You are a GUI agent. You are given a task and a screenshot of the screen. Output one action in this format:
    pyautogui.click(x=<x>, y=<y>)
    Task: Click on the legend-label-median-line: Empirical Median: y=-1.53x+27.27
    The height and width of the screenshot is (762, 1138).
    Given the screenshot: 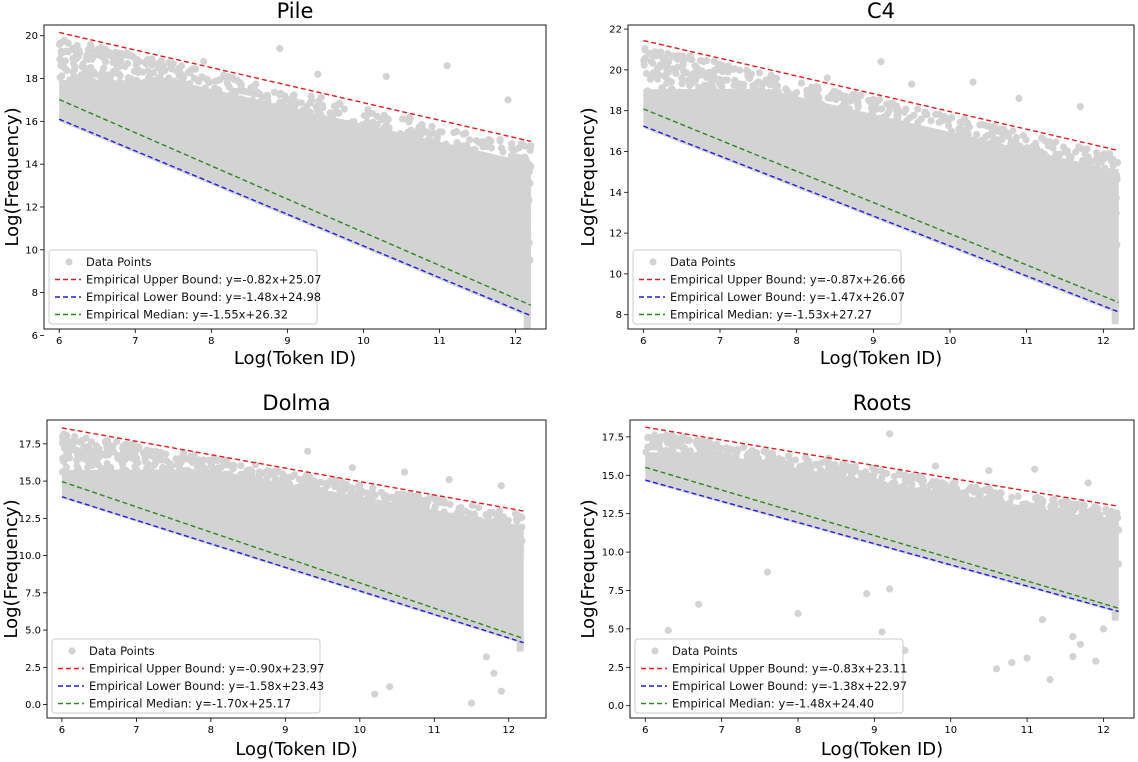 What is the action you would take?
    pyautogui.click(x=771, y=315)
    